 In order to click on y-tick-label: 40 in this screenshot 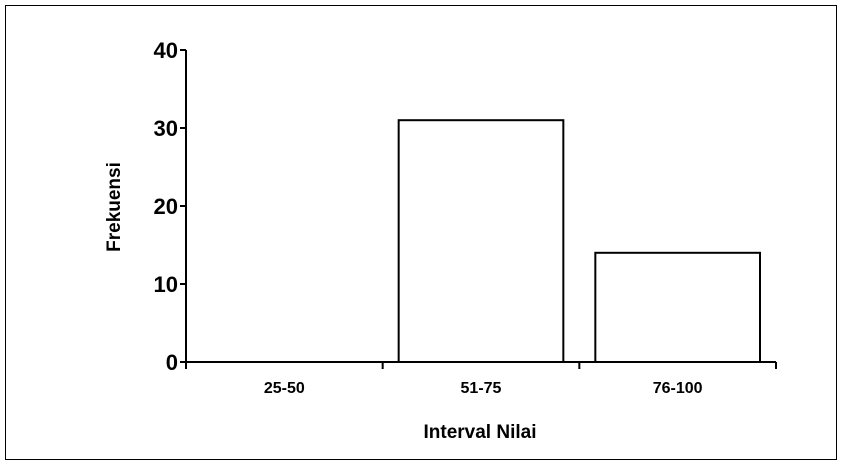, I will do `click(166, 50)`.